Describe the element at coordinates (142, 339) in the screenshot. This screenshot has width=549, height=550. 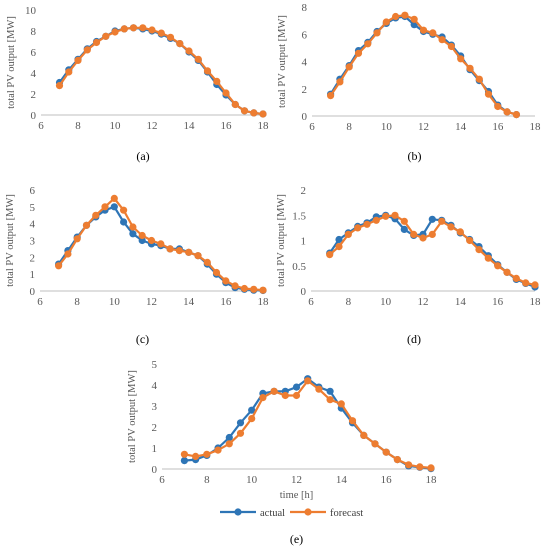
I see `panel-caption: (c)` at that location.